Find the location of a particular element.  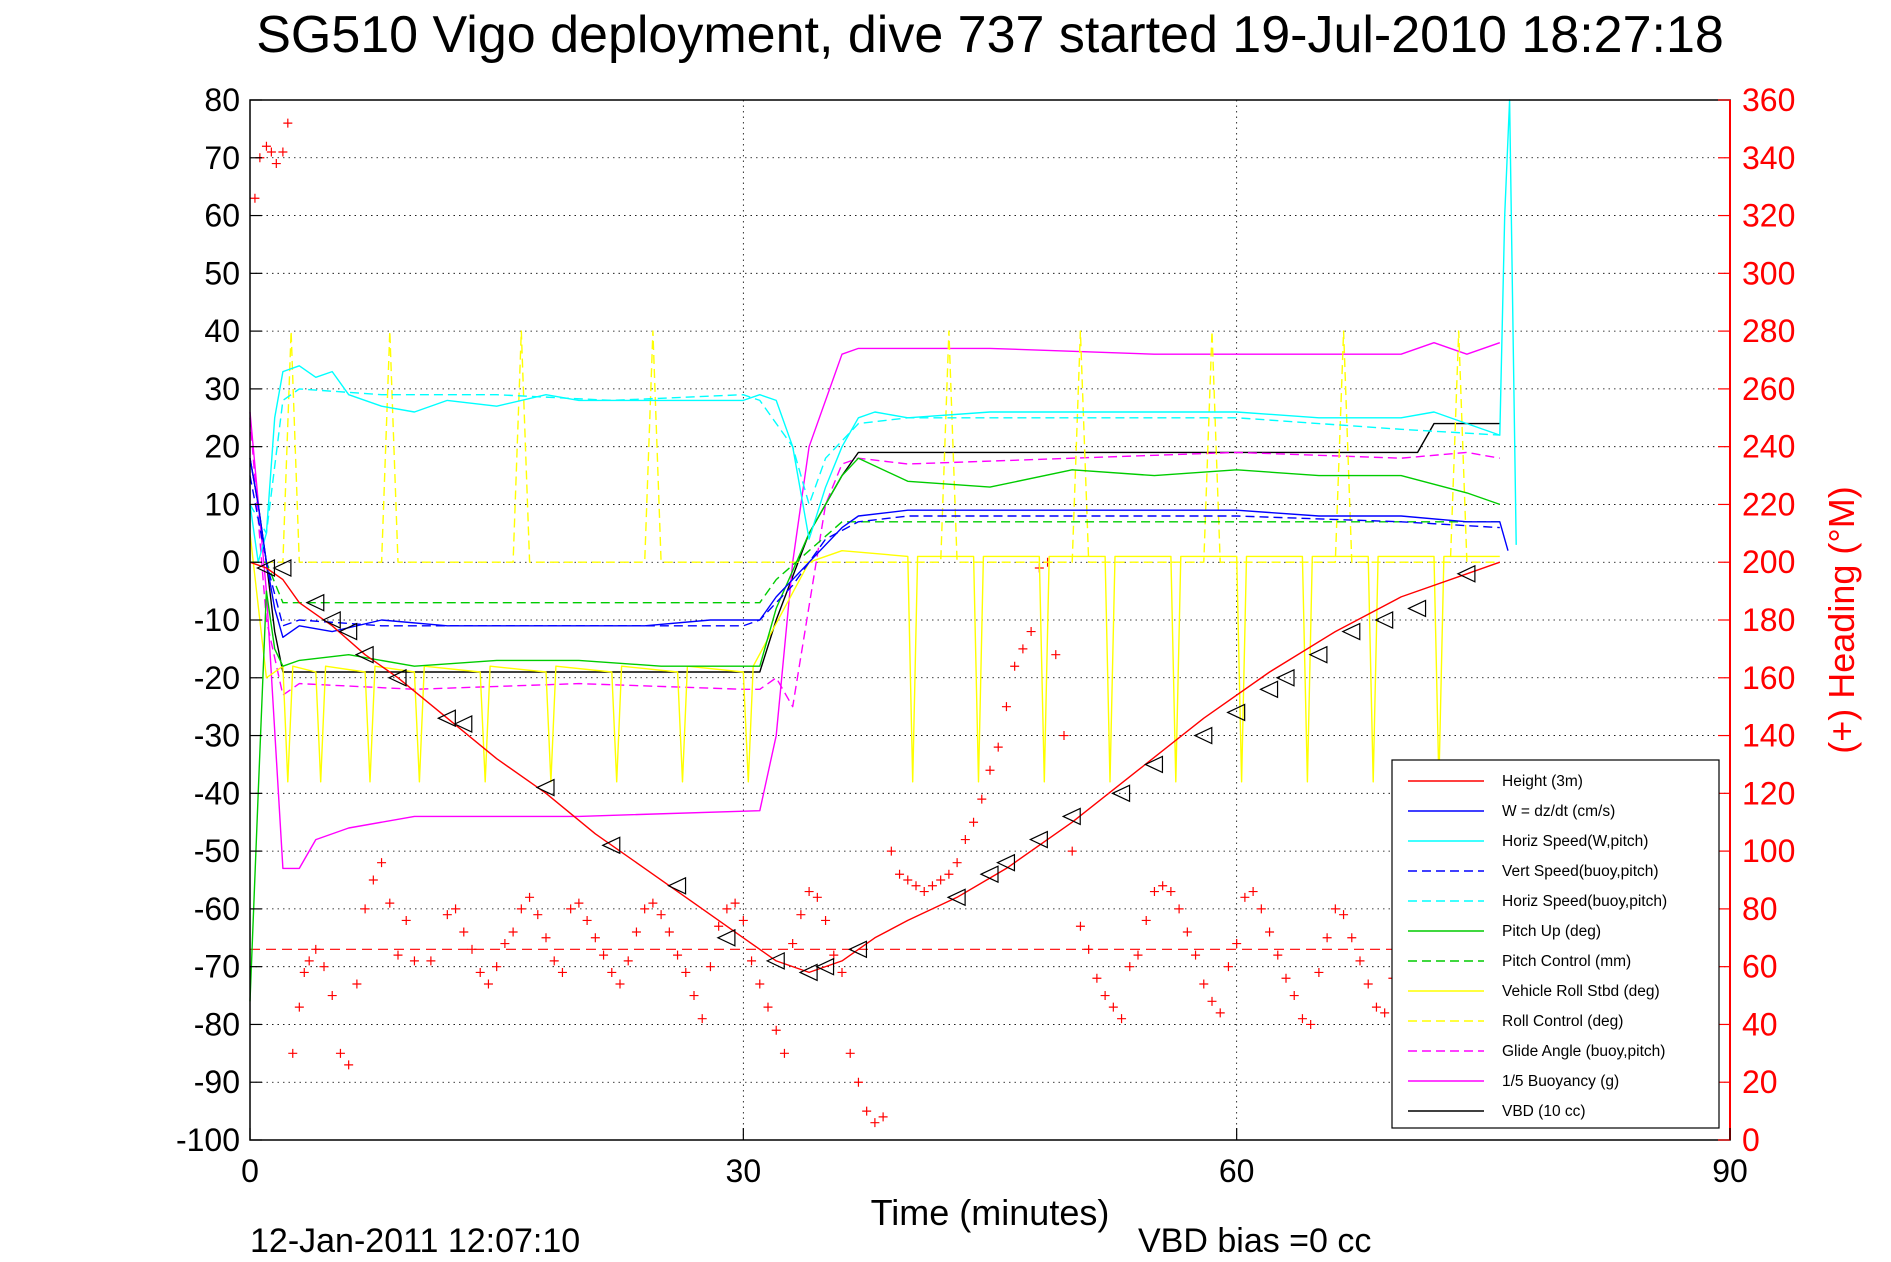

y2-tick-label: 220 is located at coordinates (1768, 504).